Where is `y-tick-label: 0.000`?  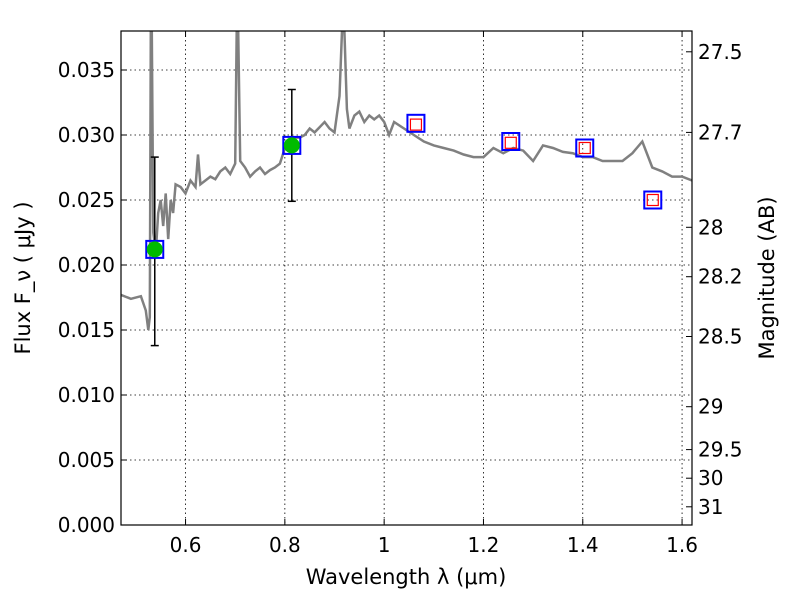 y-tick-label: 0.000 is located at coordinates (86, 525).